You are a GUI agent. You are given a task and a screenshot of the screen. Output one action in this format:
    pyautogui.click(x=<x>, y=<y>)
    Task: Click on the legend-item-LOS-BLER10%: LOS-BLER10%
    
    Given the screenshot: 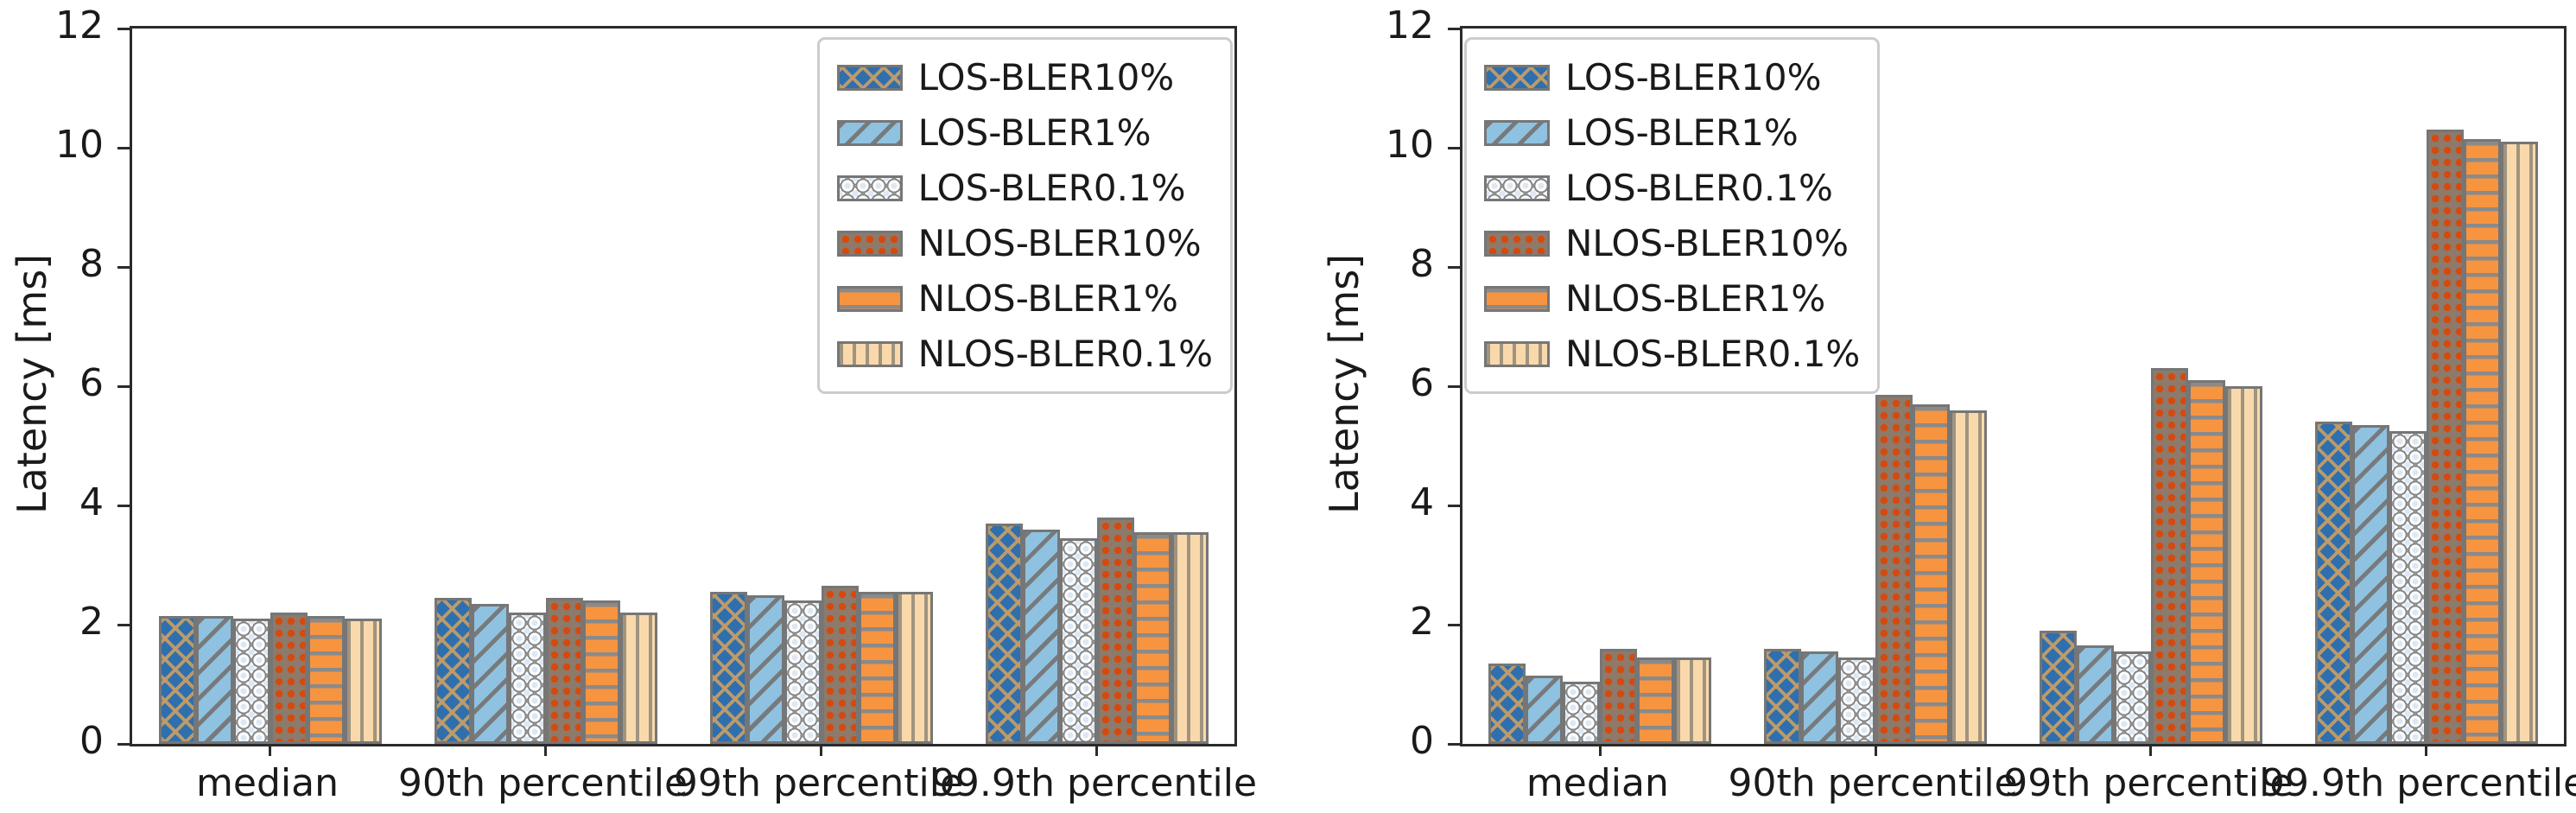 What is the action you would take?
    pyautogui.click(x=1024, y=77)
    